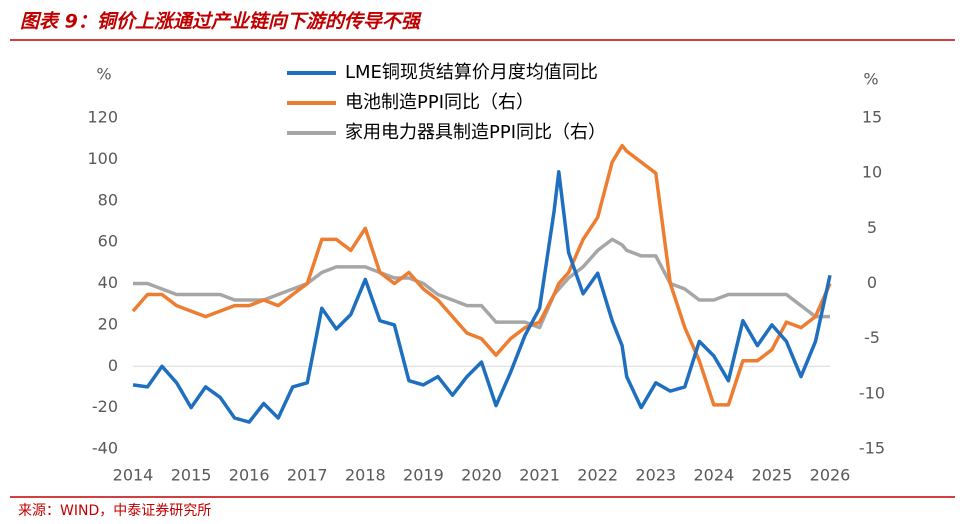  Describe the element at coordinates (870, 79) in the screenshot. I see `y2-axis-unit: %` at that location.